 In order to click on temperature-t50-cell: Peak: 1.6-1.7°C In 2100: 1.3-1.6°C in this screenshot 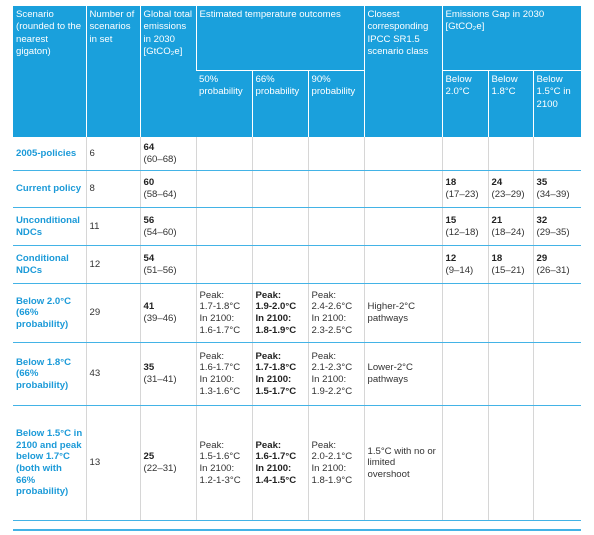, I will do `click(223, 374)`.